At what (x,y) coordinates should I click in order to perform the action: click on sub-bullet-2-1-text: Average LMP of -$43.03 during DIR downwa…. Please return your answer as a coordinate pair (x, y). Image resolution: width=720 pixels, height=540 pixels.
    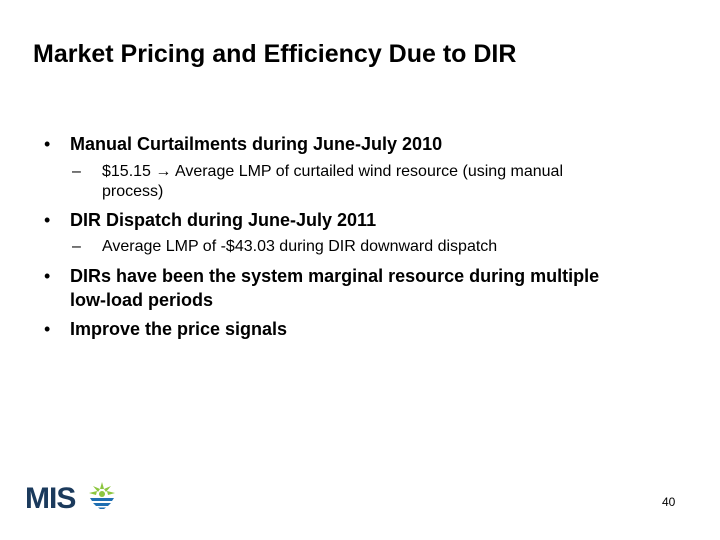
    Looking at the image, I should click on (300, 246).